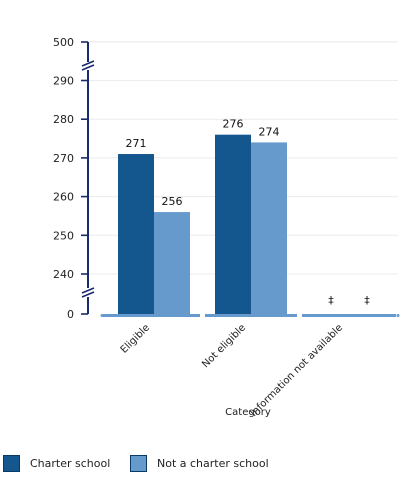 Image resolution: width=407 pixels, height=485 pixels. I want to click on legend-item-not-charter: Not a charter school, so click(199, 463).